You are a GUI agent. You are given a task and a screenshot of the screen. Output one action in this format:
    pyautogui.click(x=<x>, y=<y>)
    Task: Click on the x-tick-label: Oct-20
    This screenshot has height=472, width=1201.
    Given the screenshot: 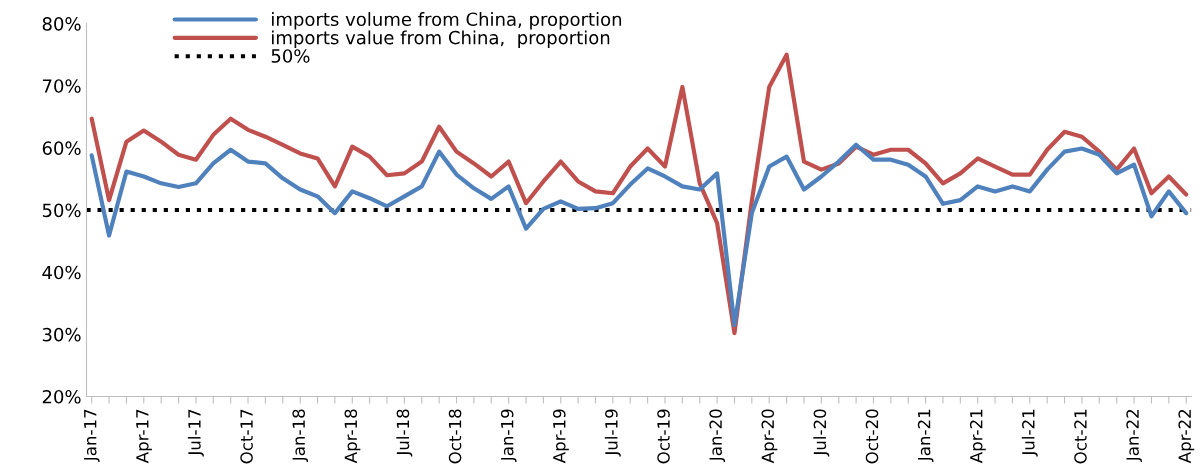 What is the action you would take?
    pyautogui.click(x=872, y=436)
    